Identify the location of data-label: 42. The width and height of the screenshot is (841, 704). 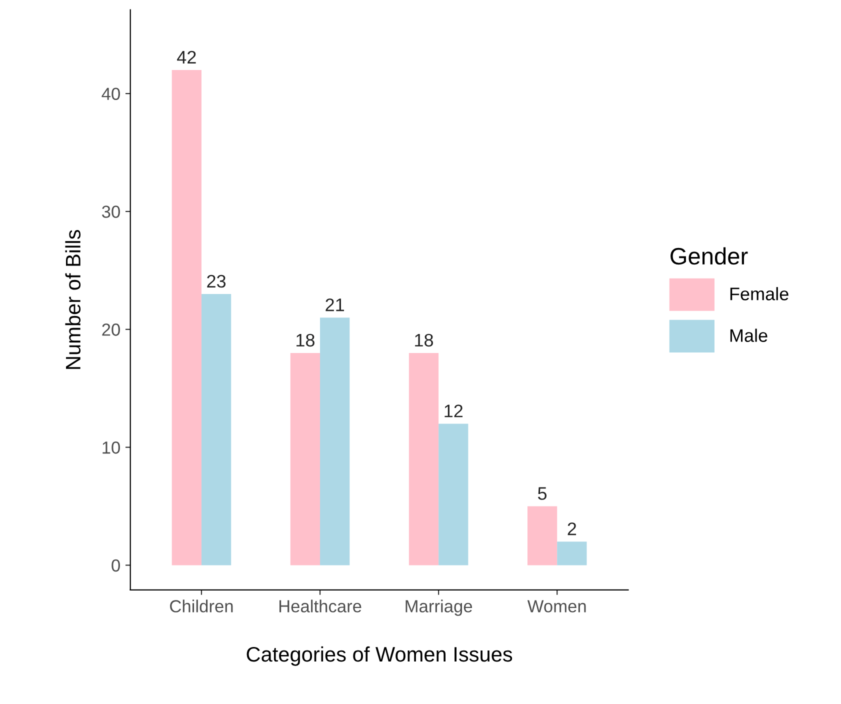
(186, 57).